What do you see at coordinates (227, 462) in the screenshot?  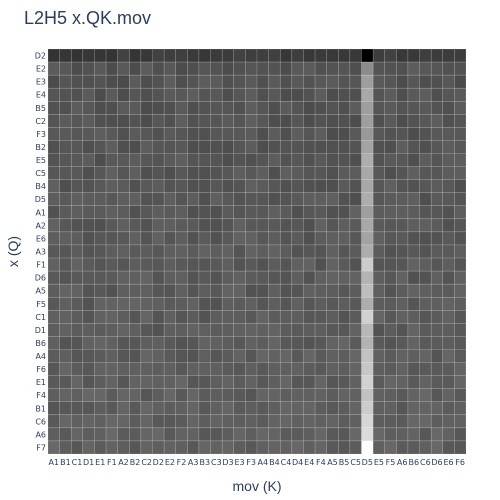 I see `x-tick-label: D3` at bounding box center [227, 462].